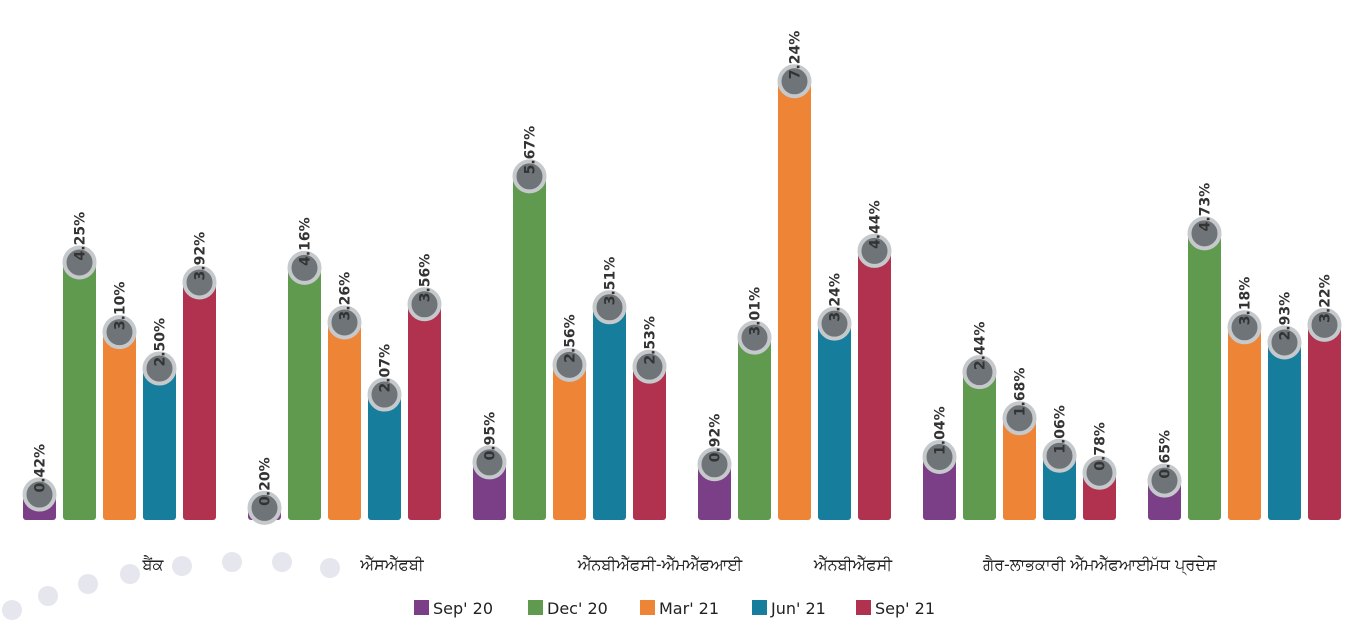  I want to click on bar-group: 2.93%, so click(1284, 406).